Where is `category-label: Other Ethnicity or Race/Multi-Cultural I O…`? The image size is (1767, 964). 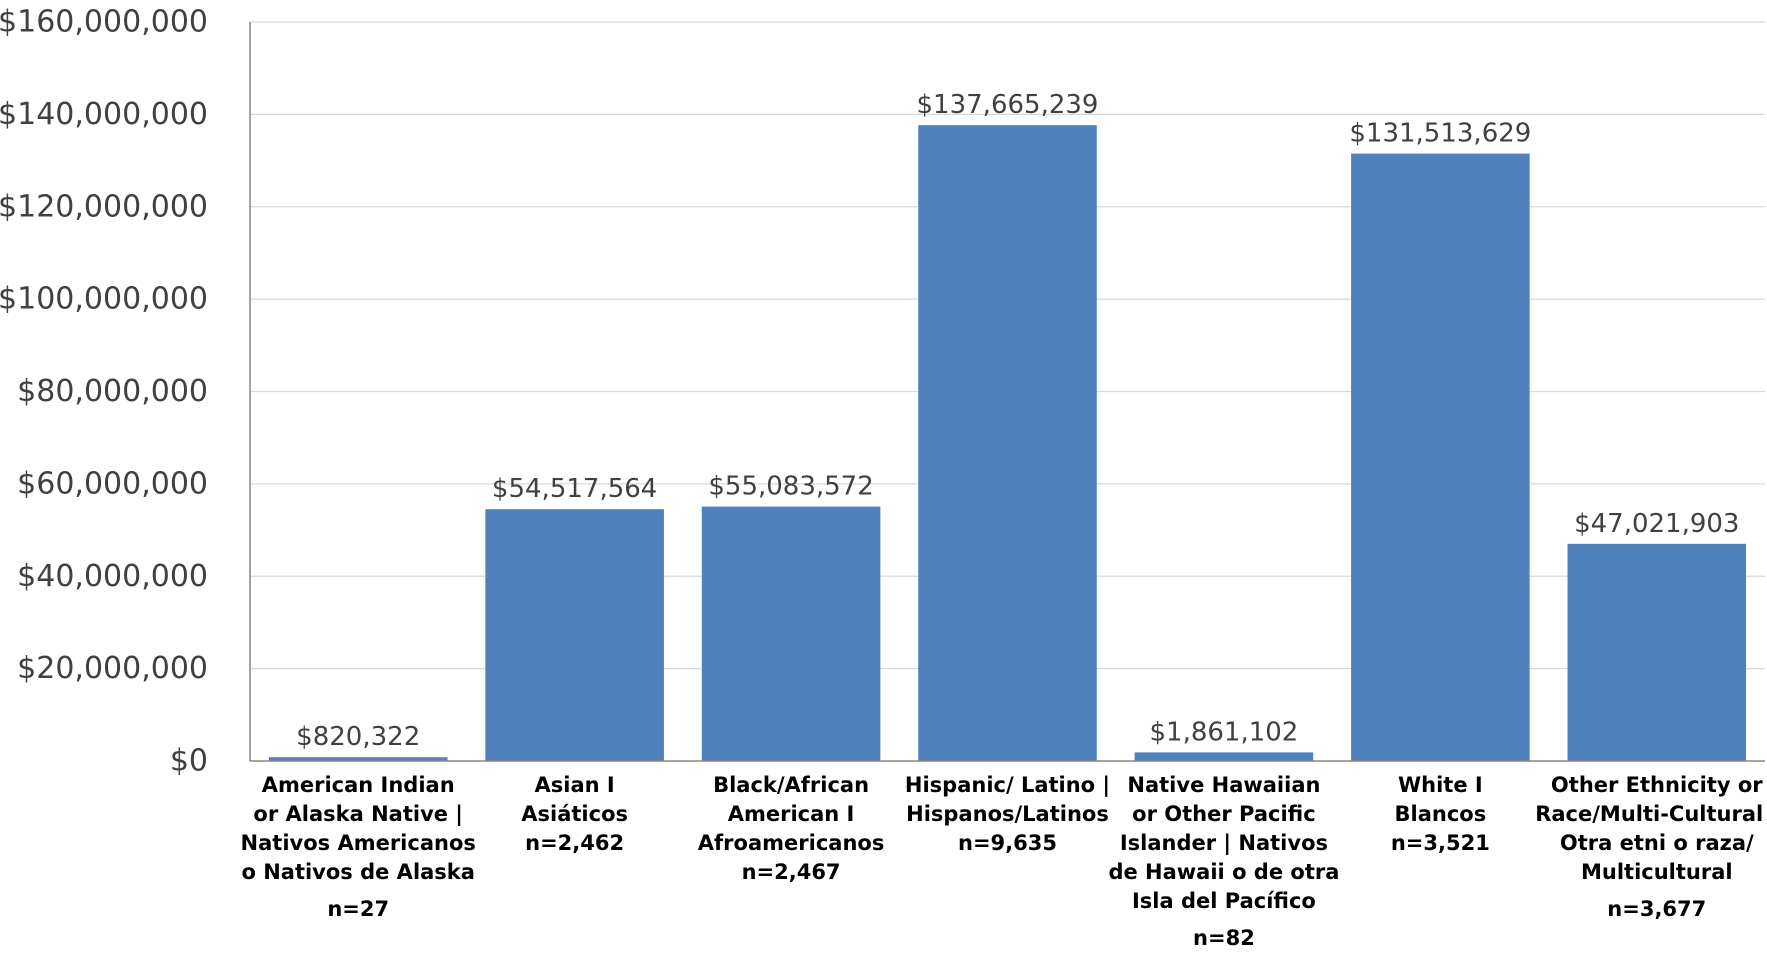 category-label: Other Ethnicity or Race/Multi-Cultural I O… is located at coordinates (1651, 847).